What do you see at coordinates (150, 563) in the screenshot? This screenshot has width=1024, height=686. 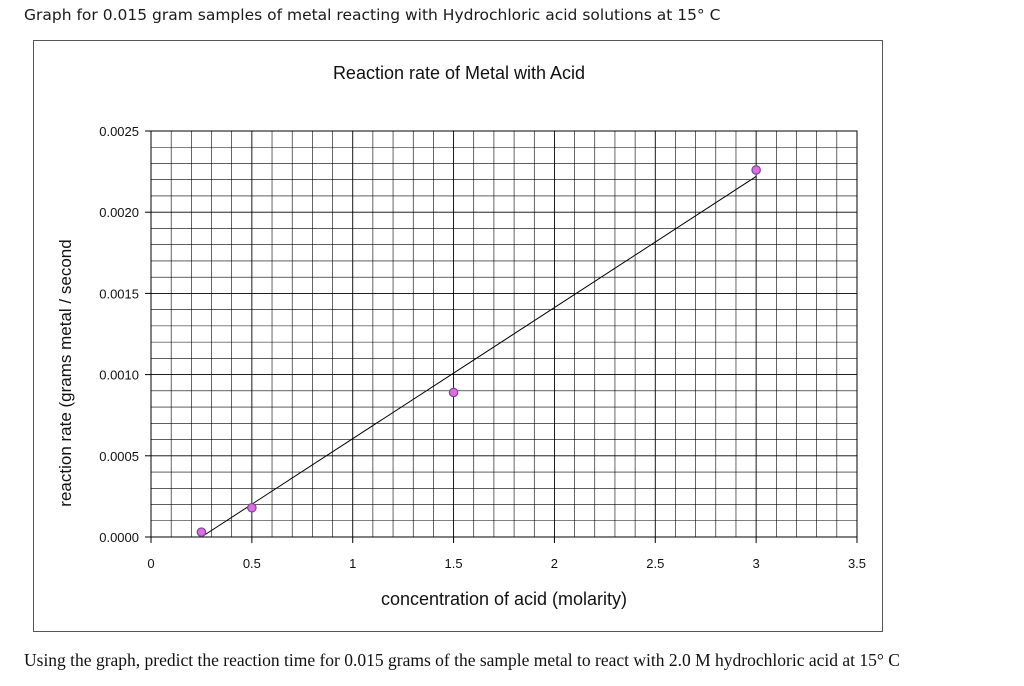 I see `x-tick-label: 0` at bounding box center [150, 563].